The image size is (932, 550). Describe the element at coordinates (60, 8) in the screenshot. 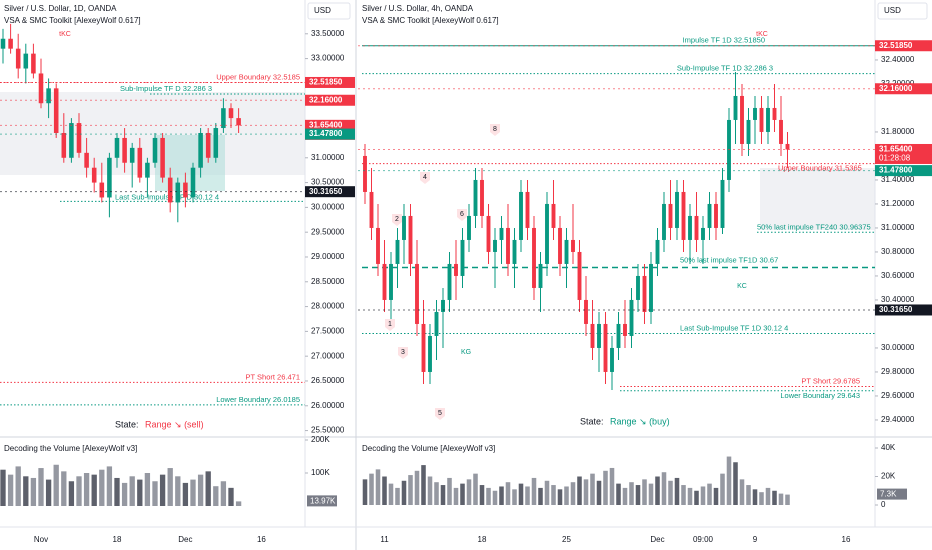

I see `chart-title: Silver / U.S. Dollar, 1D, OANDA` at that location.